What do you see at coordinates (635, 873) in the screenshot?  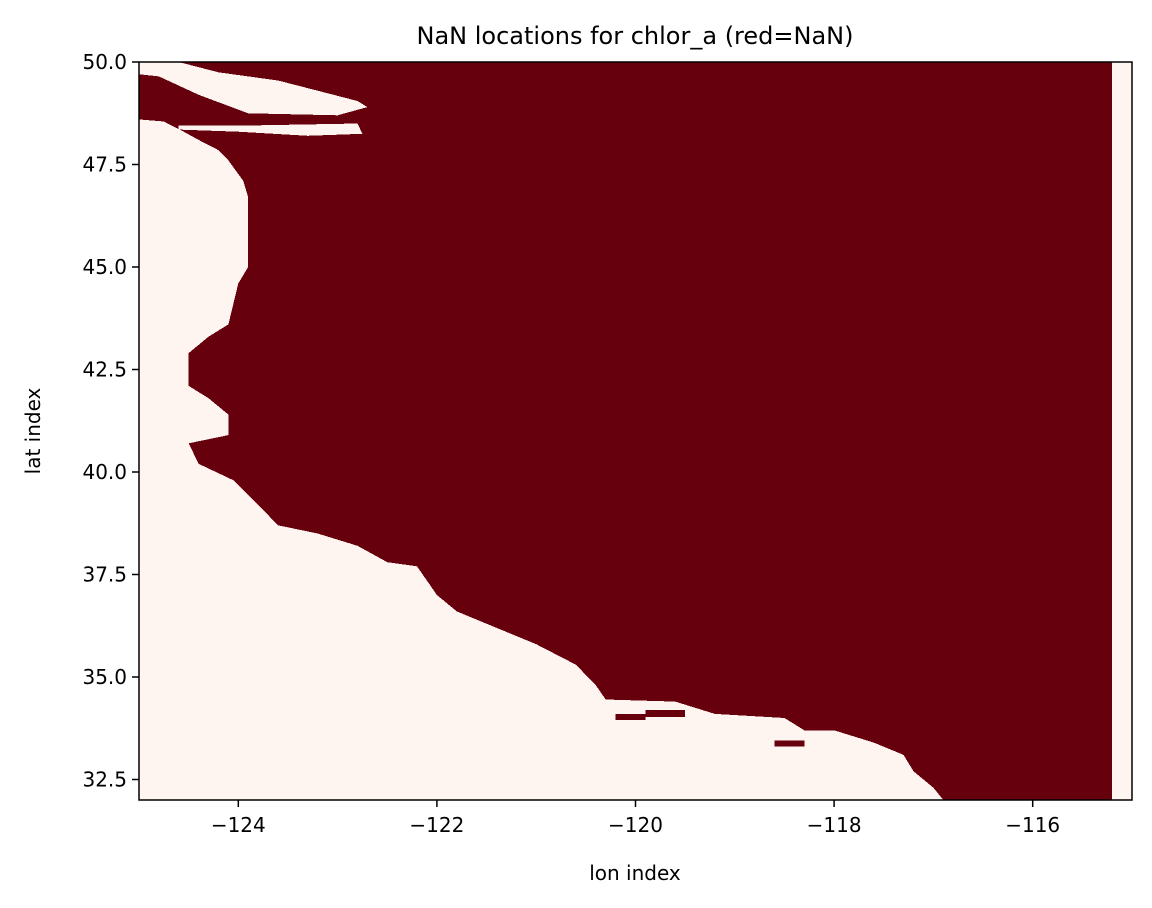 I see `x-axis-label: lon index` at bounding box center [635, 873].